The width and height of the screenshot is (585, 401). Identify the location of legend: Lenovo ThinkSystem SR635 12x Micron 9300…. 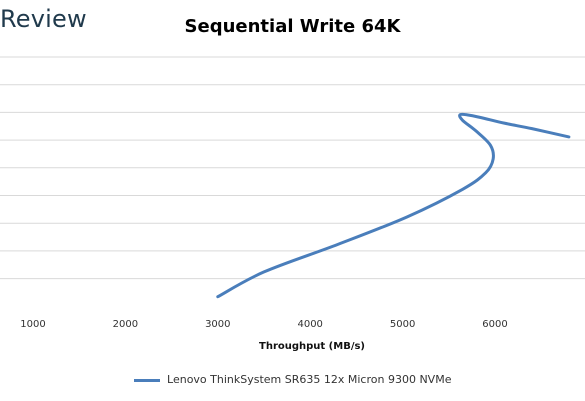
(292, 379).